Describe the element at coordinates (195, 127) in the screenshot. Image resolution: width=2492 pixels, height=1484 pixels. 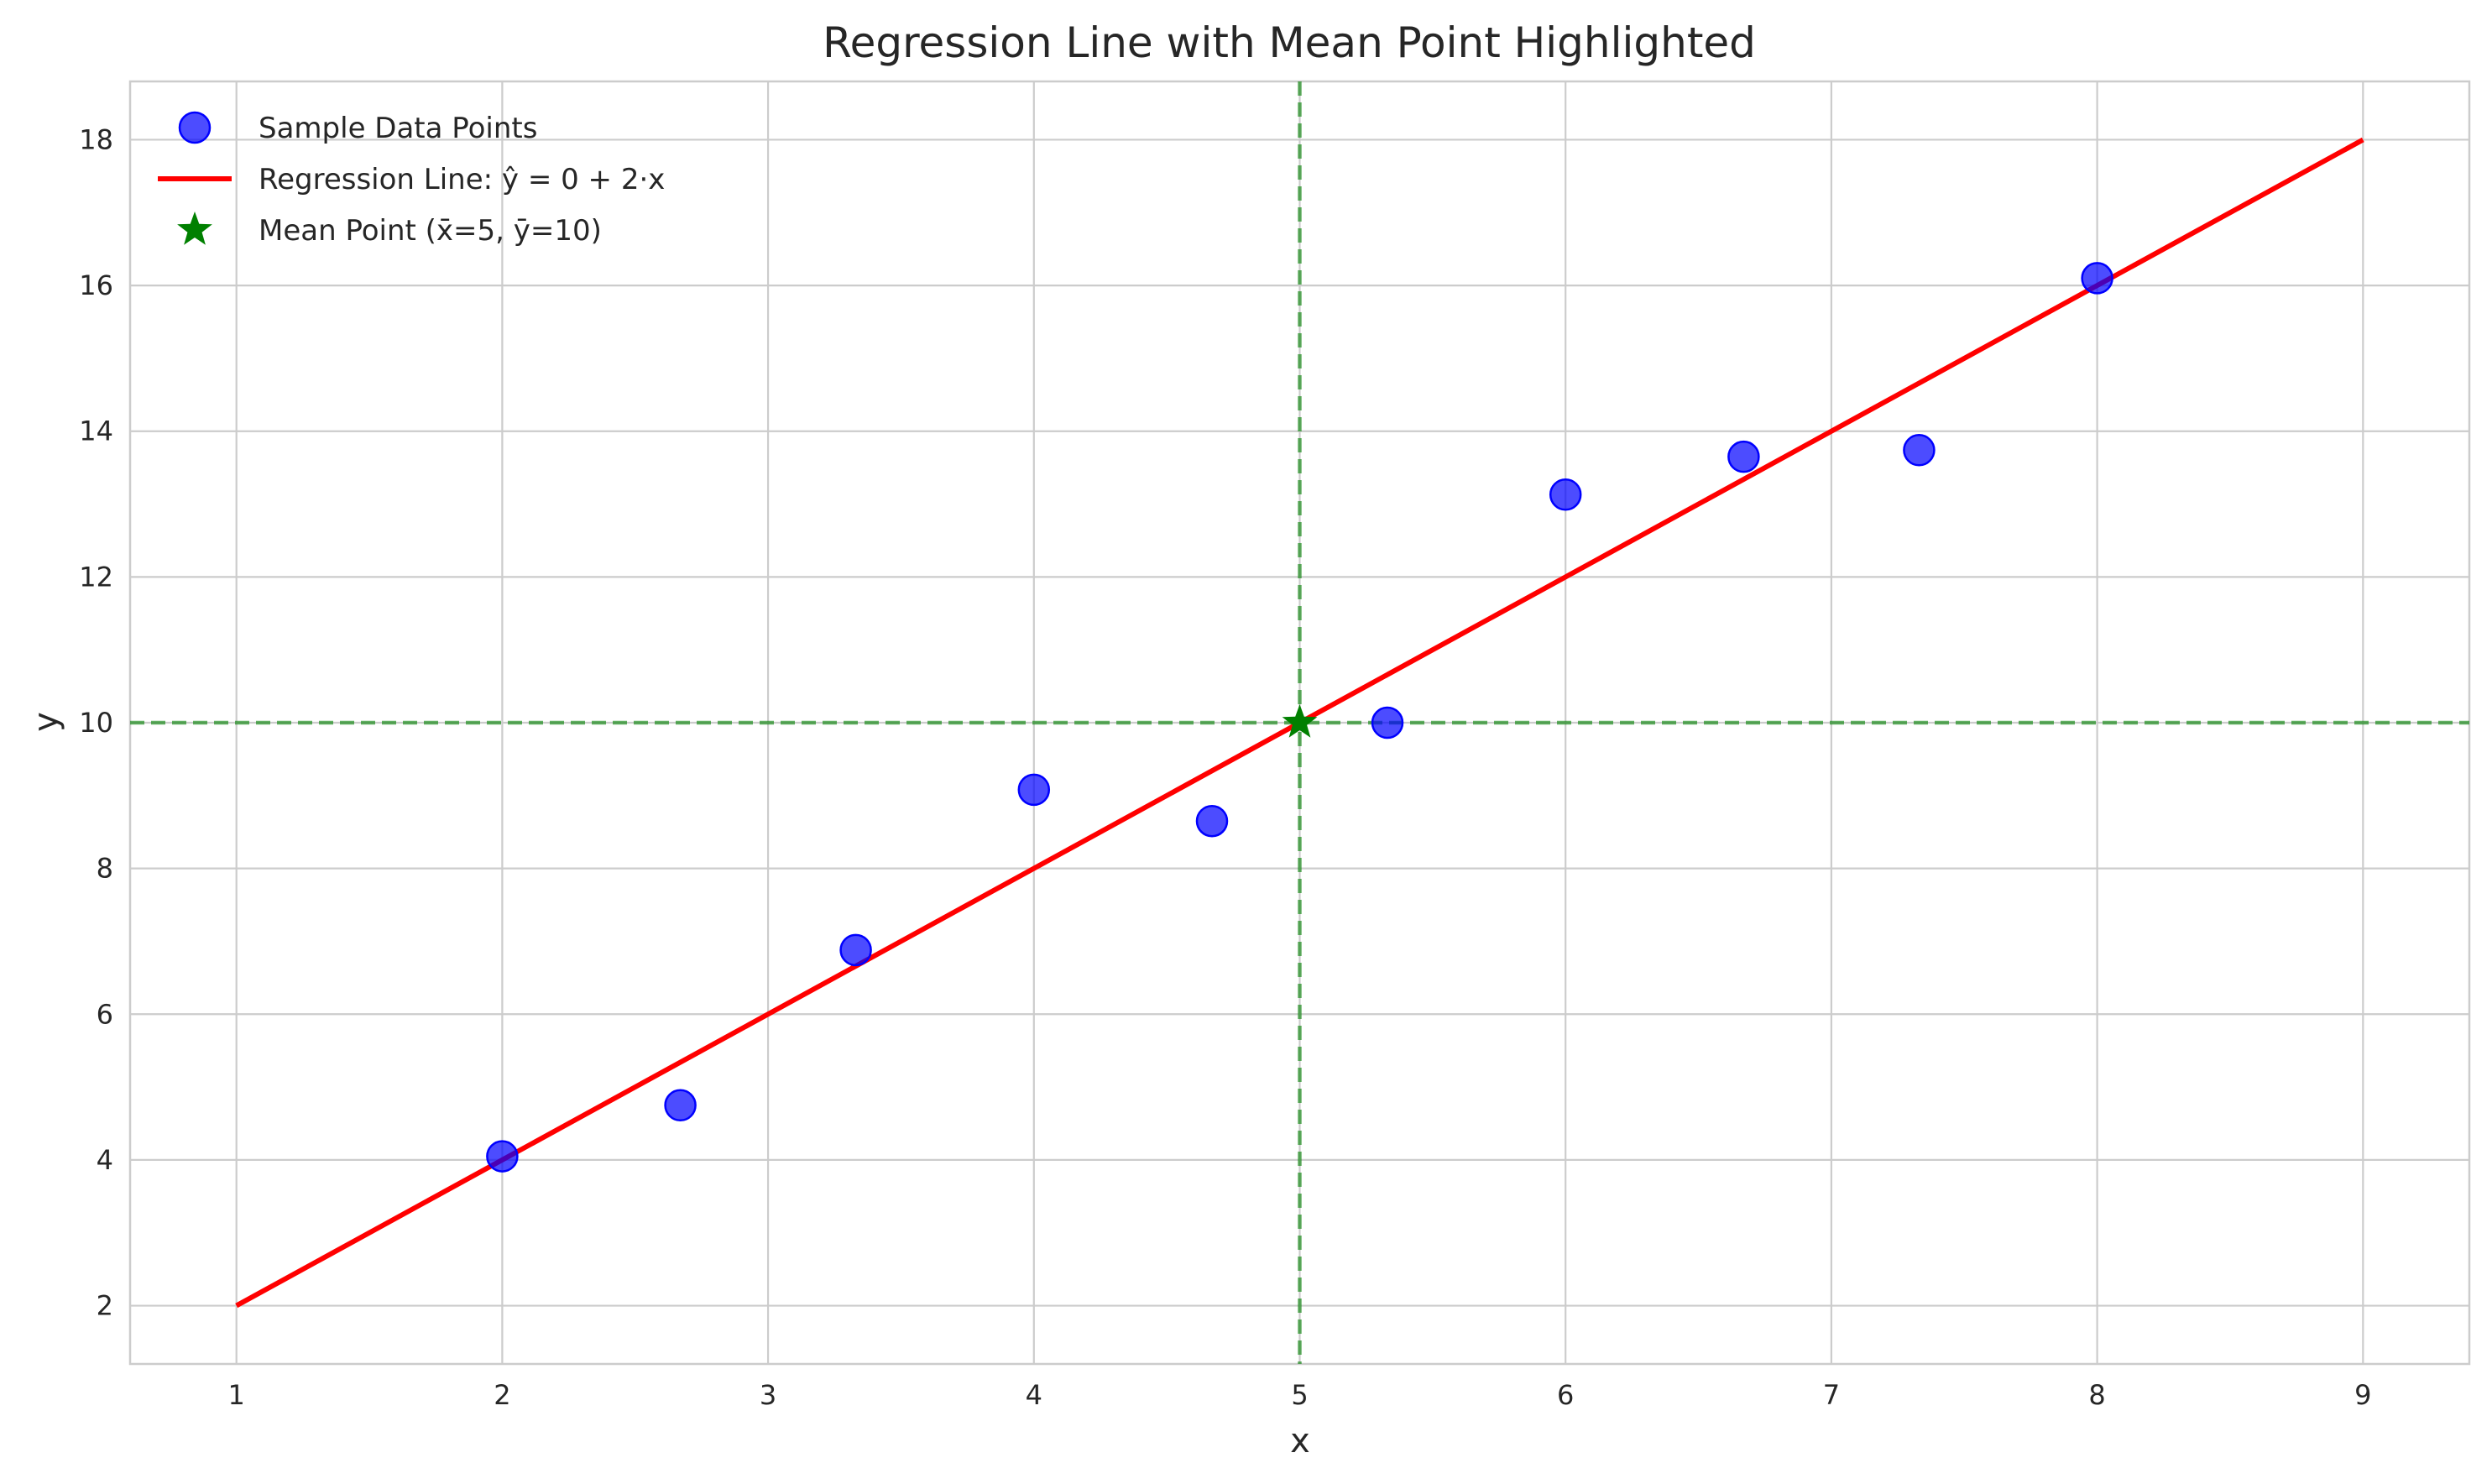
I see `legend-marker-scatter` at that location.